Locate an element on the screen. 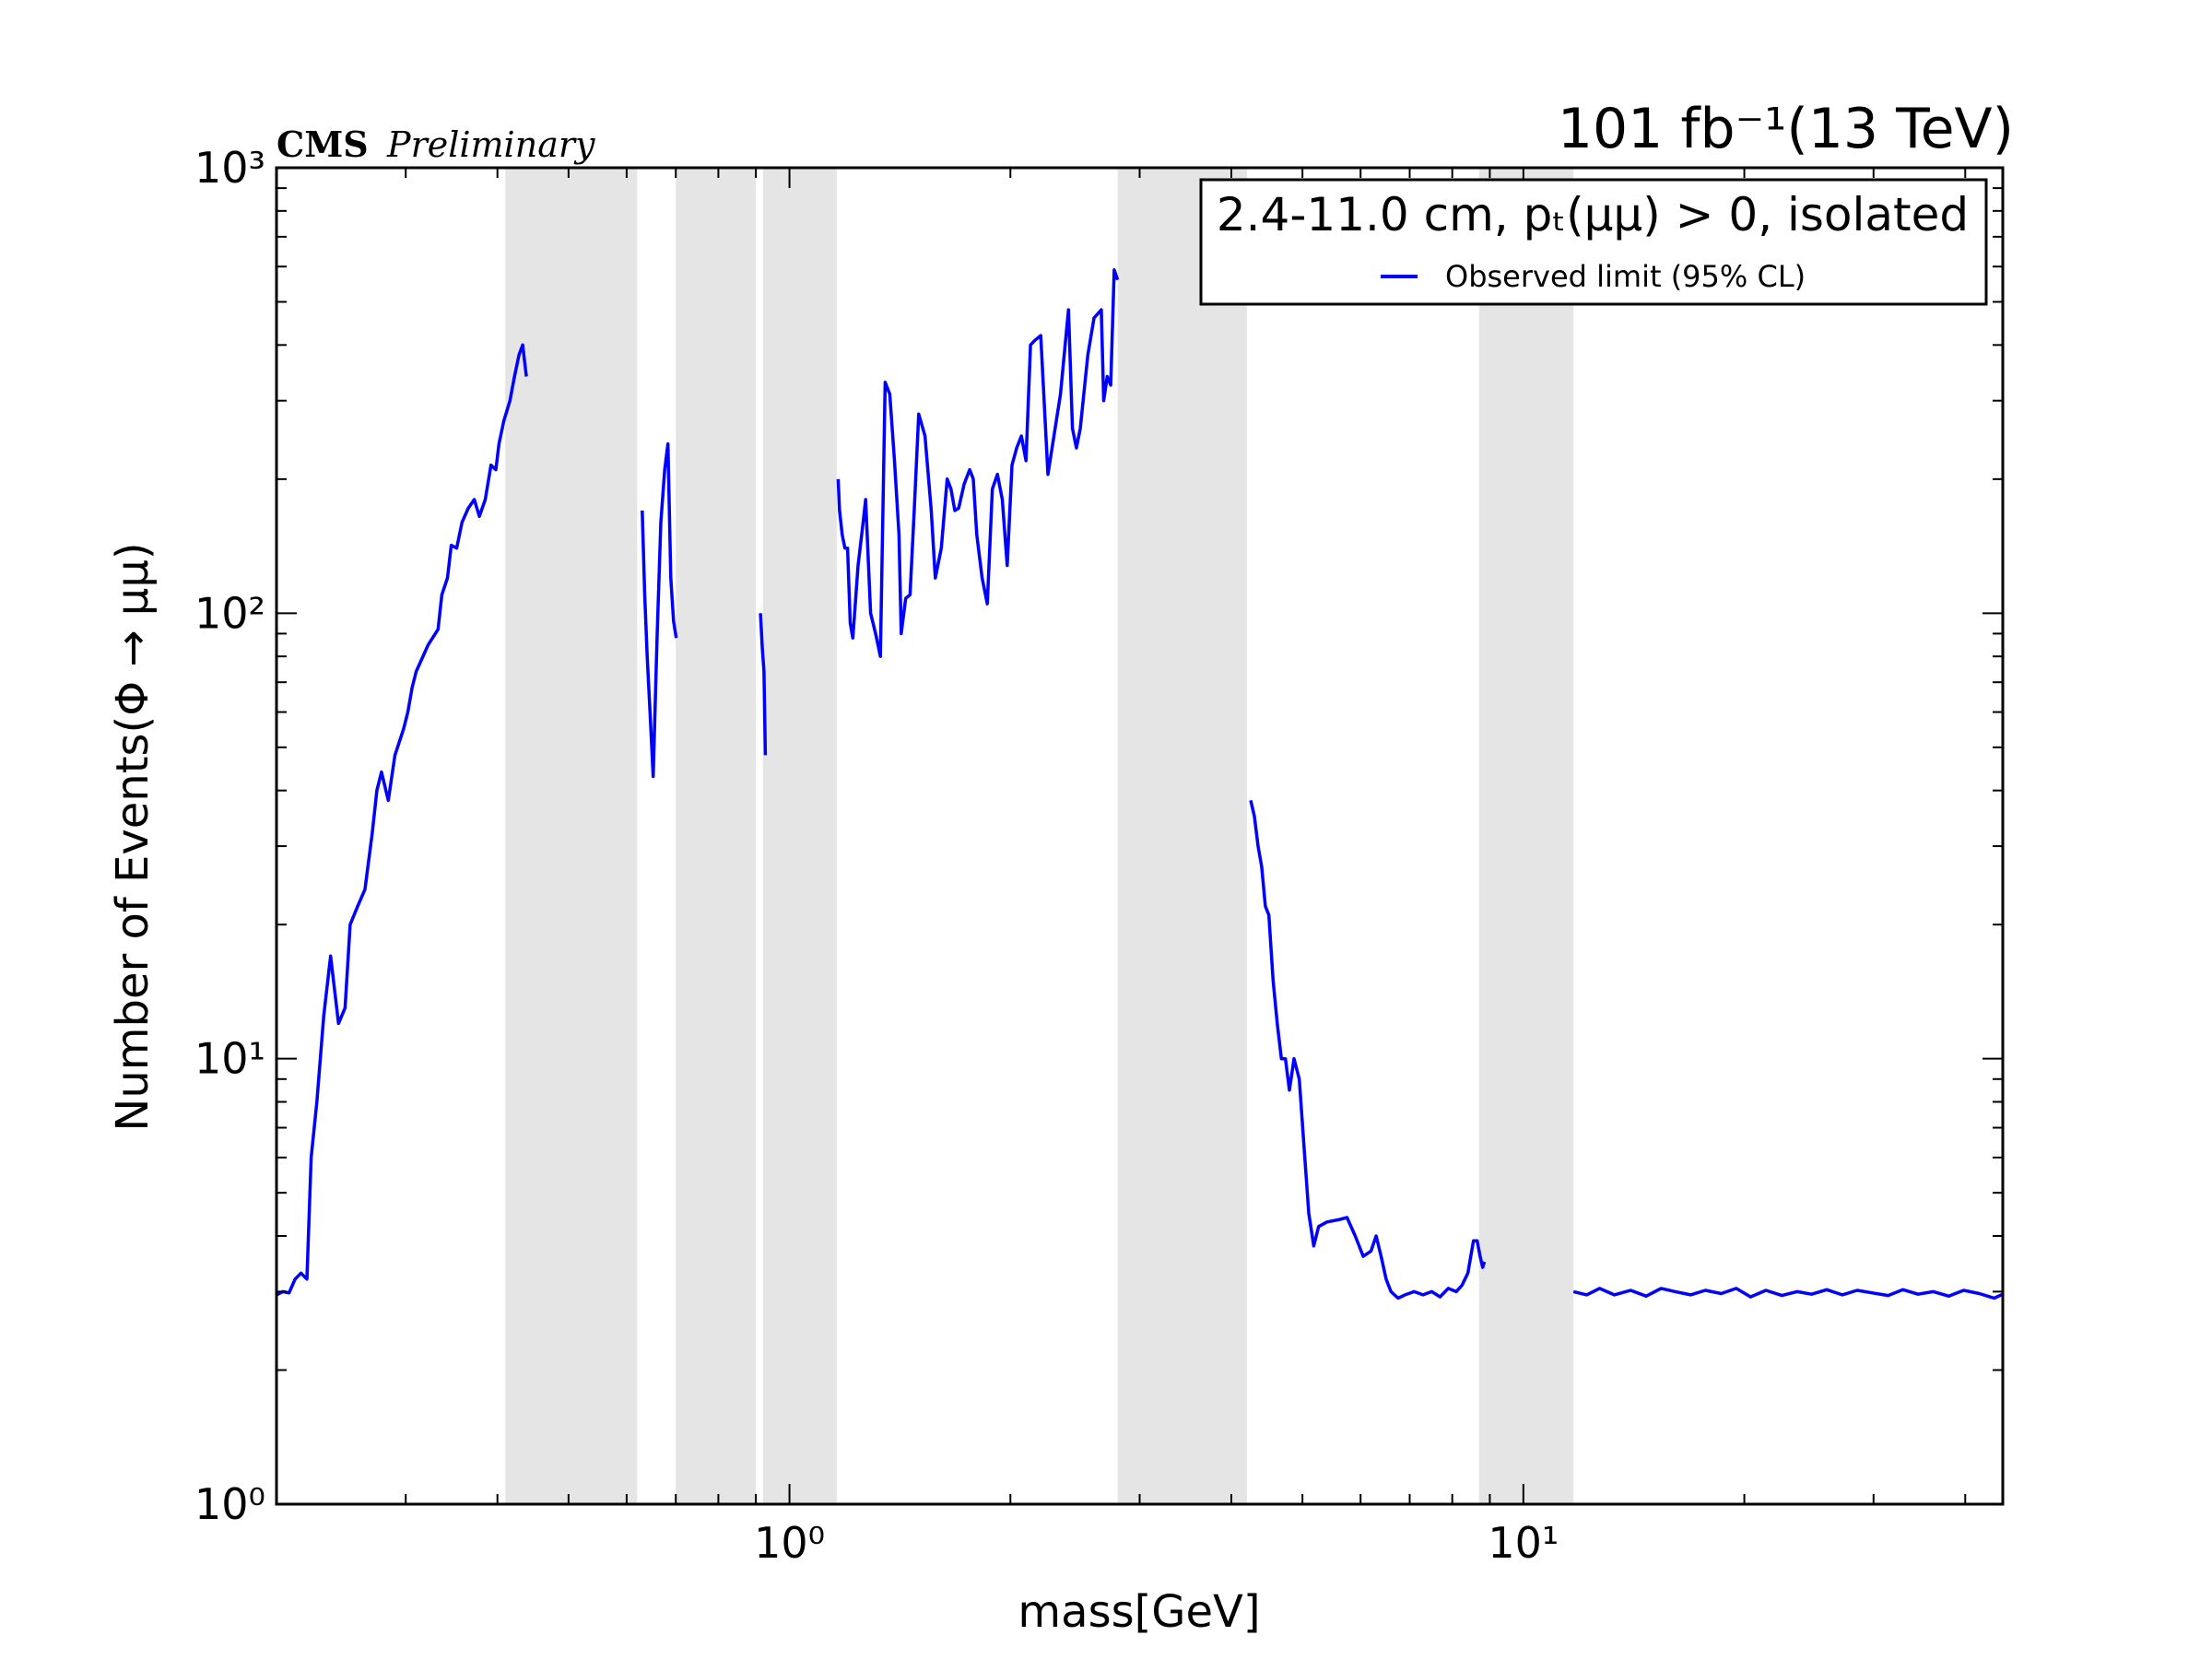  y-tick-label: 10¹ is located at coordinates (229, 1059).